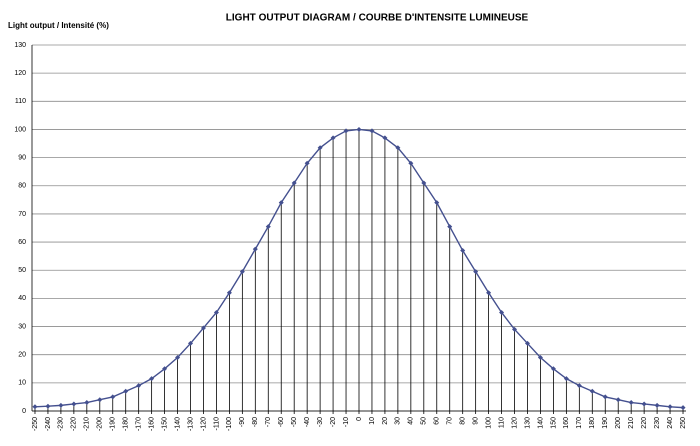  Describe the element at coordinates (294, 422) in the screenshot. I see `x-tick-label: -50` at that location.